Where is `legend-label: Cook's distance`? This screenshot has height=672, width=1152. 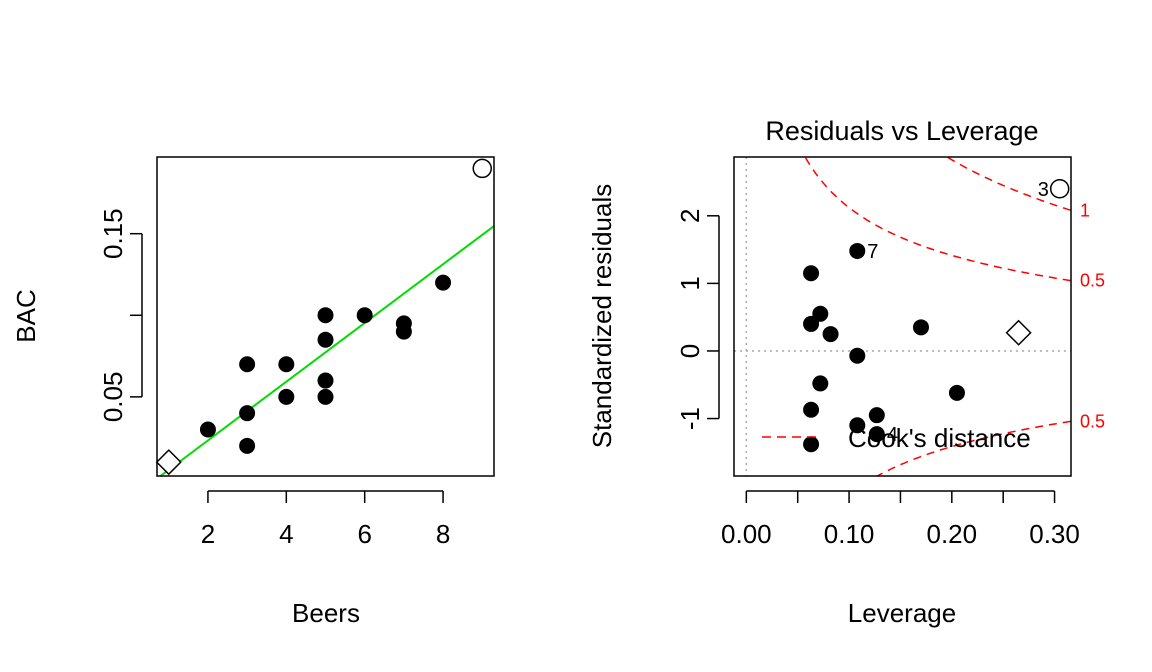 legend-label: Cook's distance is located at coordinates (939, 438).